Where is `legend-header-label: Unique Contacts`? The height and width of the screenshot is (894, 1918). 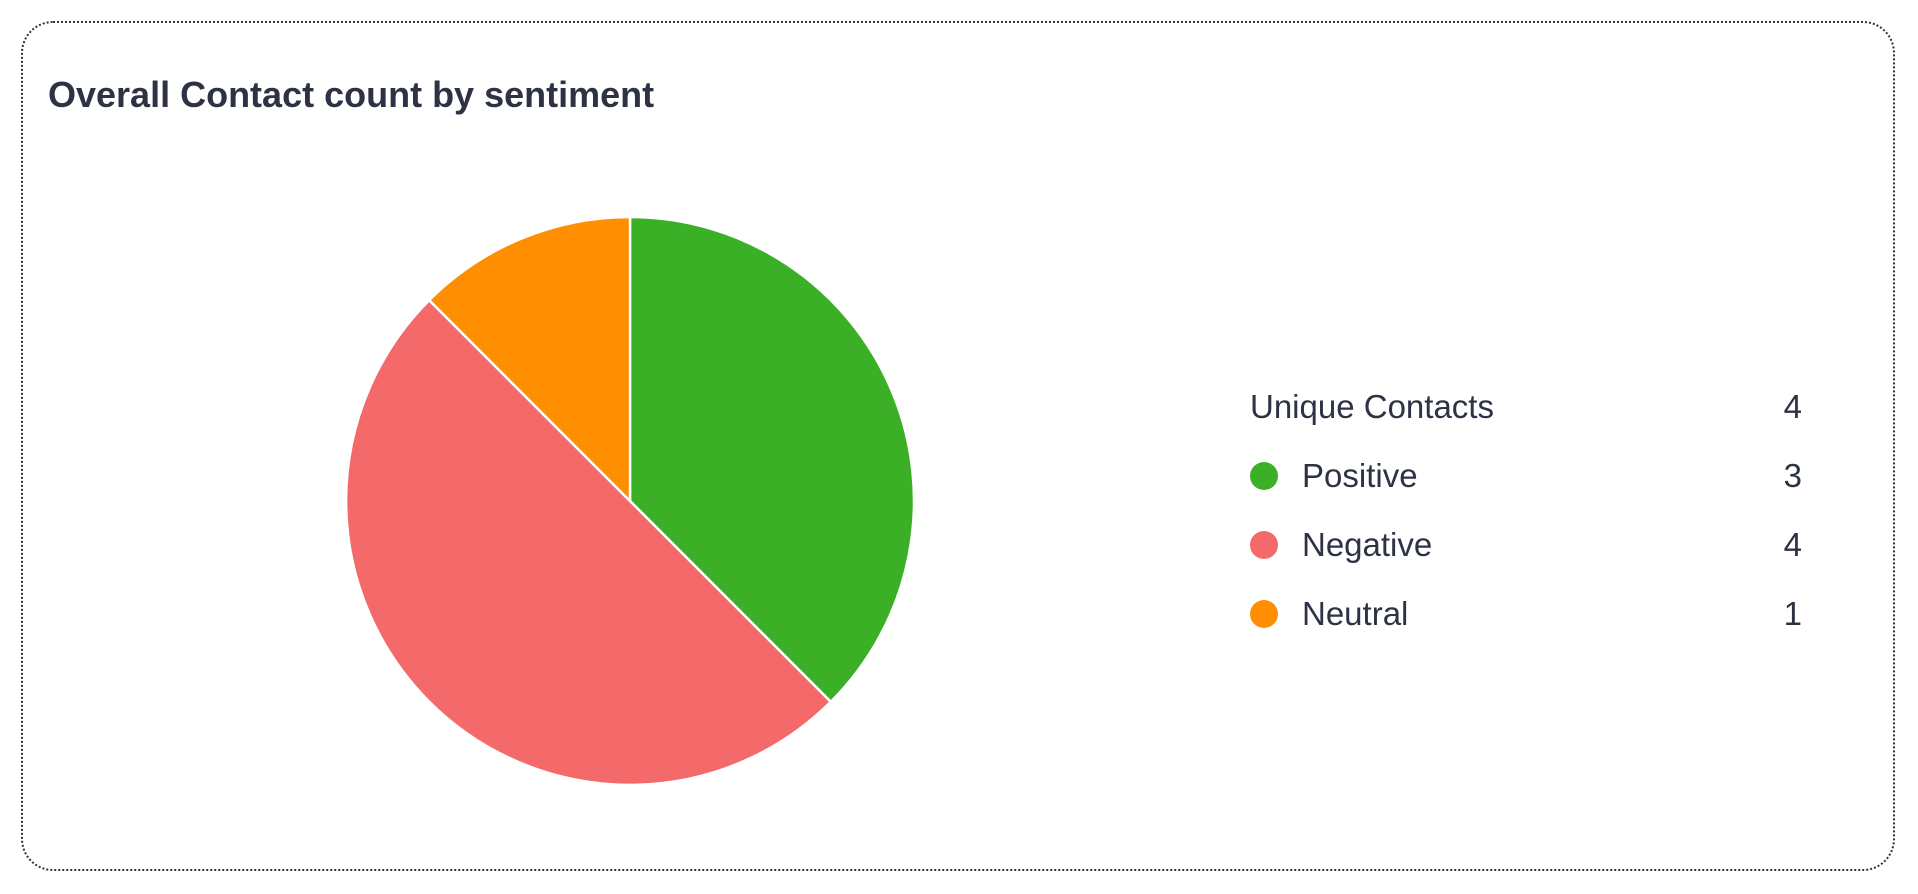
legend-header-label: Unique Contacts is located at coordinates (1372, 406).